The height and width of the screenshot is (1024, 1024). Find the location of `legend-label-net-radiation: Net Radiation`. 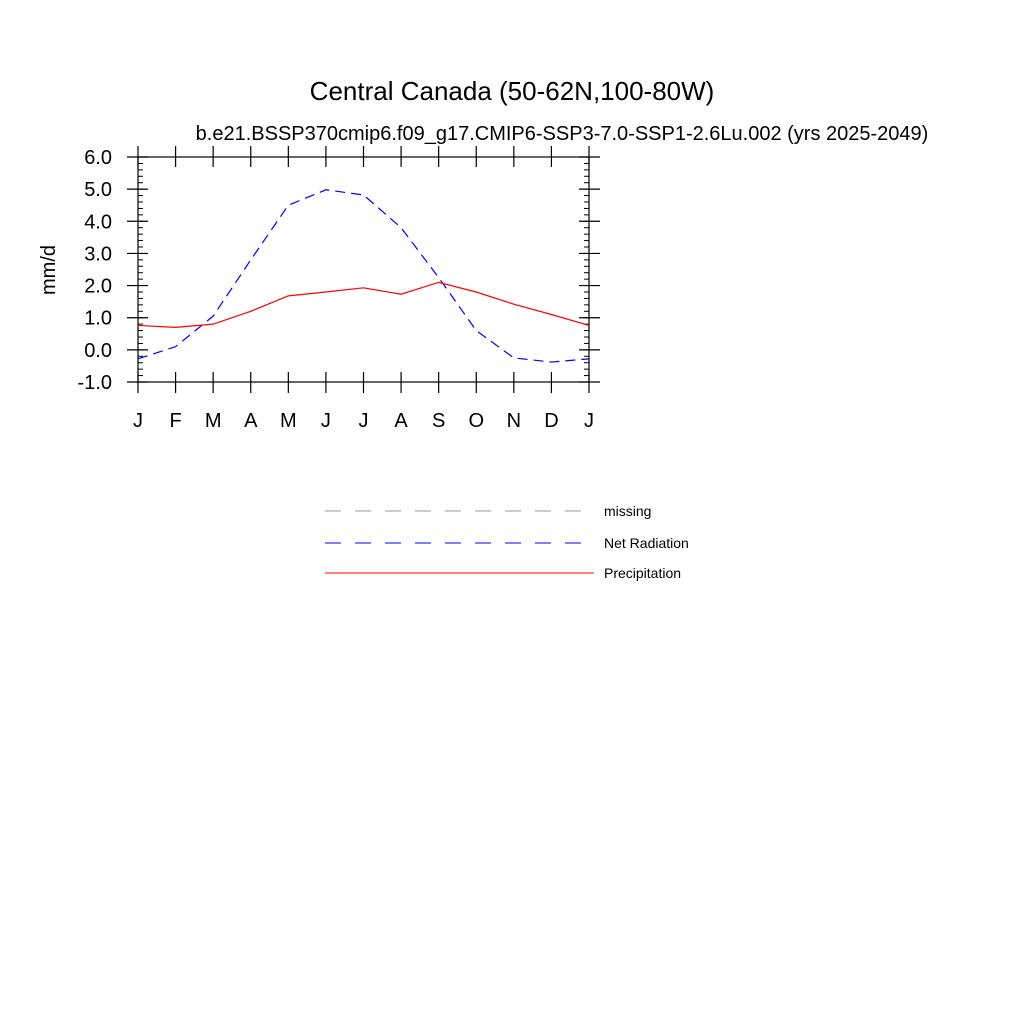

legend-label-net-radiation: Net Radiation is located at coordinates (646, 543).